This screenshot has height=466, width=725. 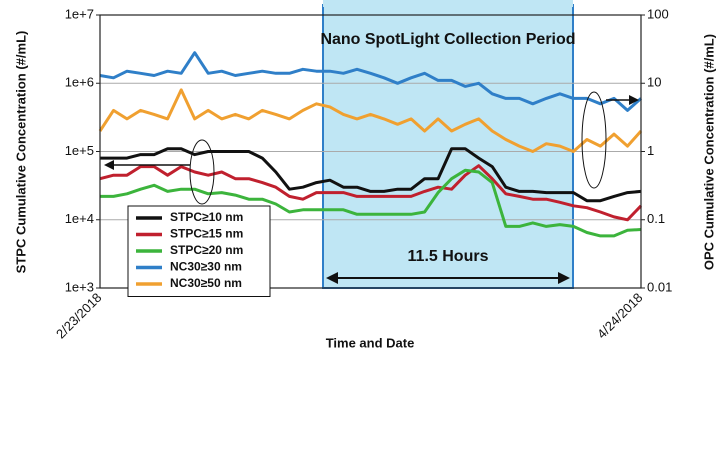 I want to click on y-axis-title: STPC Cumulative Concentration (#/mL), so click(x=20, y=152).